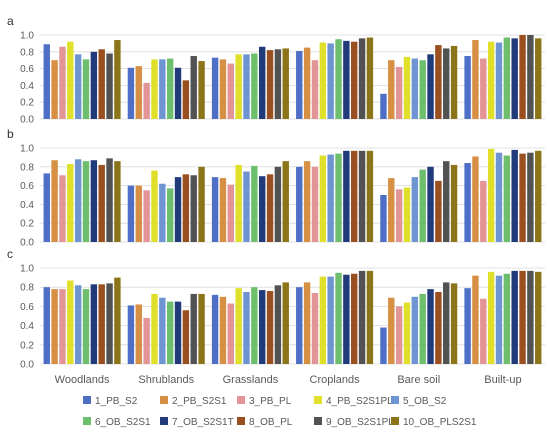 This screenshot has height=441, width=550. Describe the element at coordinates (123, 422) in the screenshot. I see `legend-label: 6_OB_S2S1` at that location.